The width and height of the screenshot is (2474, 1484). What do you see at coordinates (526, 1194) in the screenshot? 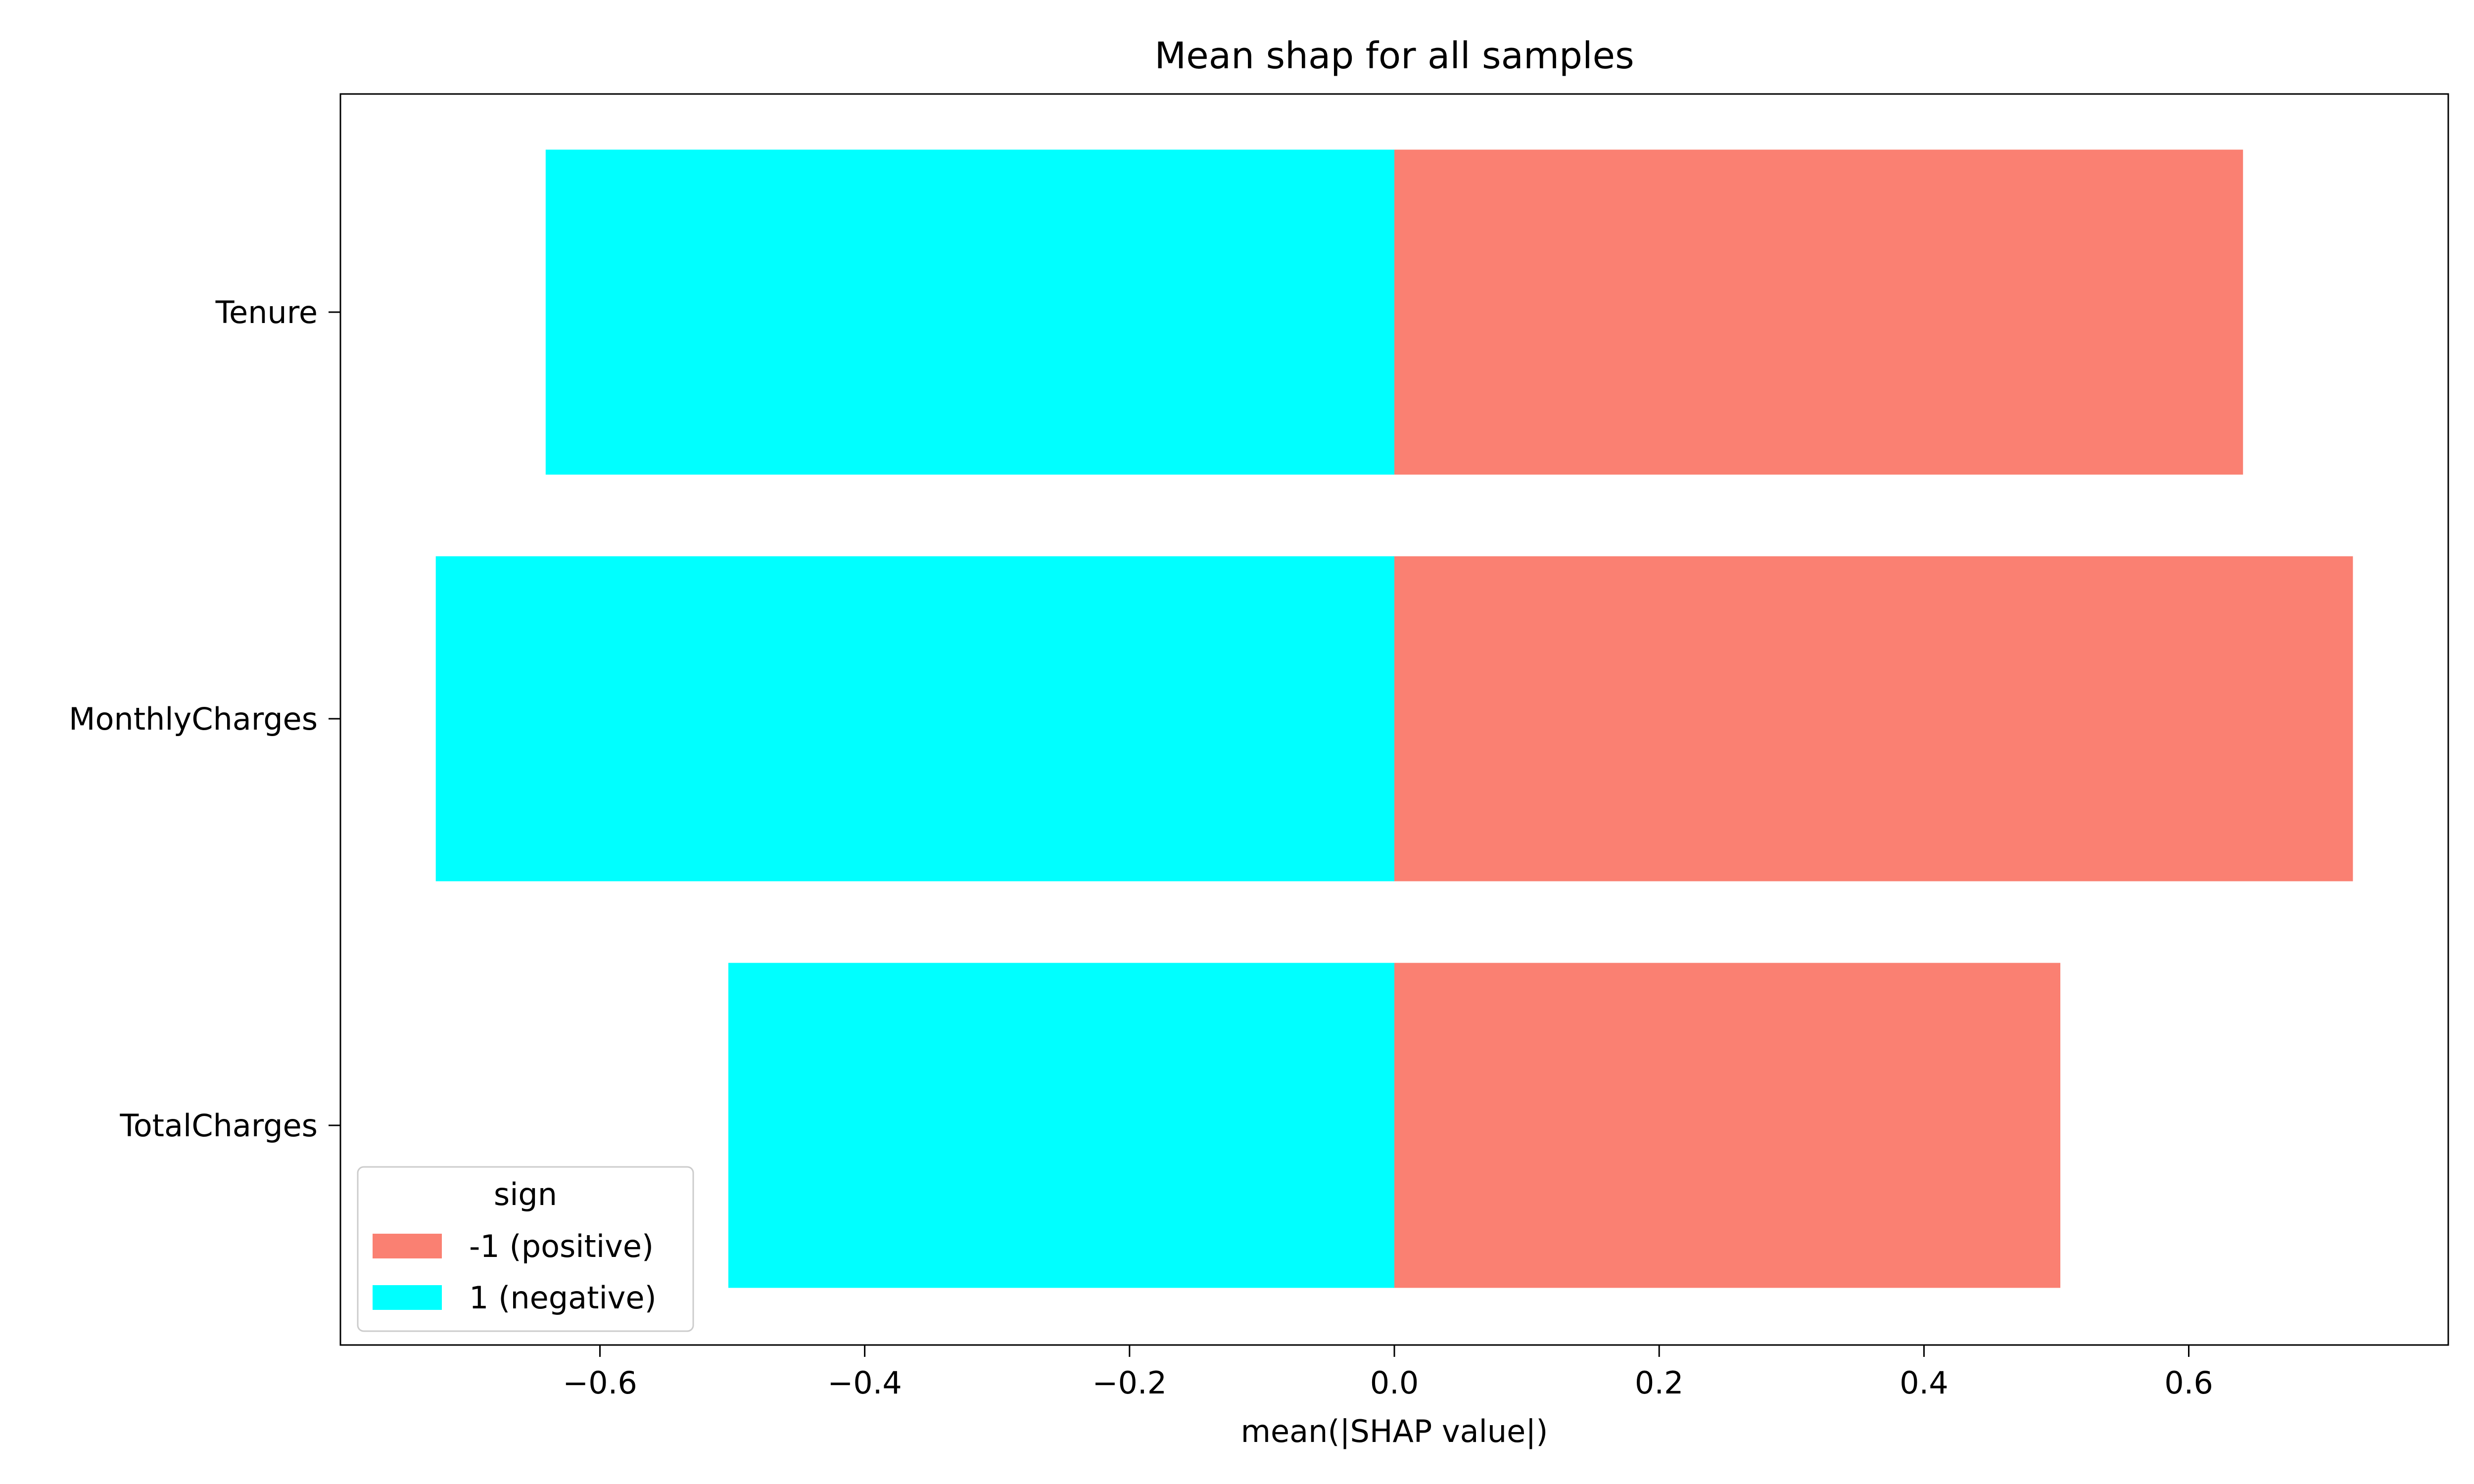
I see `legend-title: sign` at bounding box center [526, 1194].